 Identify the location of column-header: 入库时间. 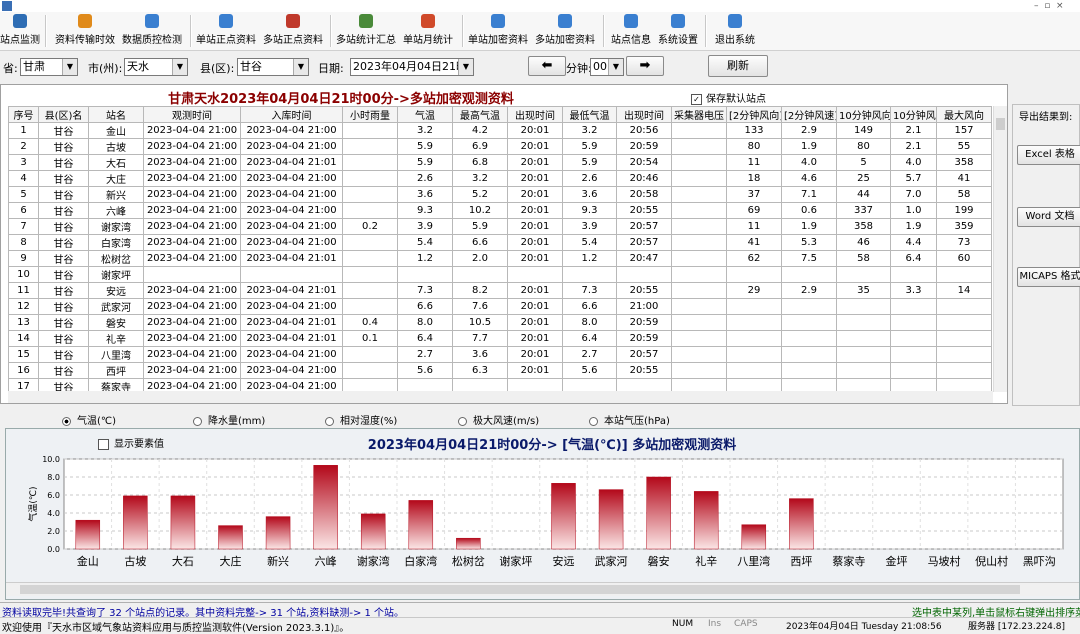
(291, 114).